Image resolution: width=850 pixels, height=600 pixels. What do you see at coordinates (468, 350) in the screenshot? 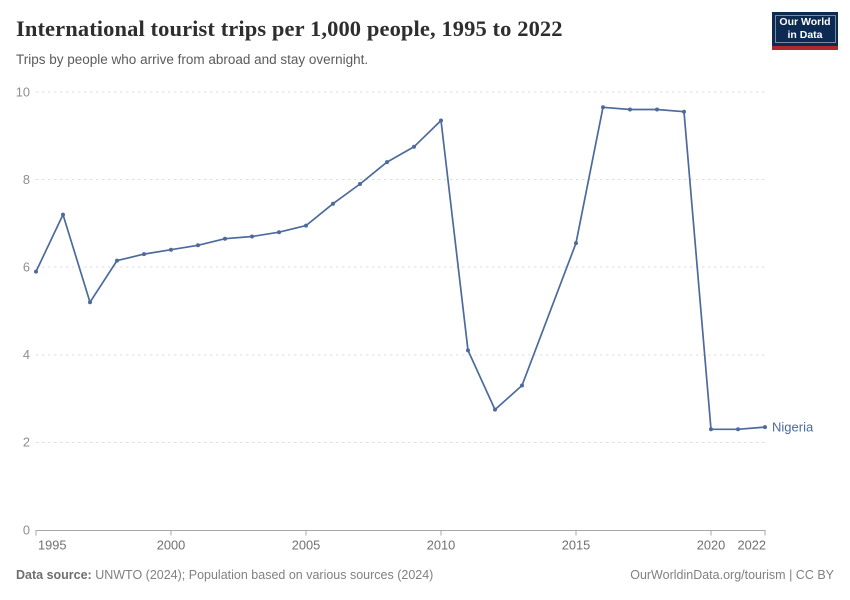
I see `data-point-2011` at bounding box center [468, 350].